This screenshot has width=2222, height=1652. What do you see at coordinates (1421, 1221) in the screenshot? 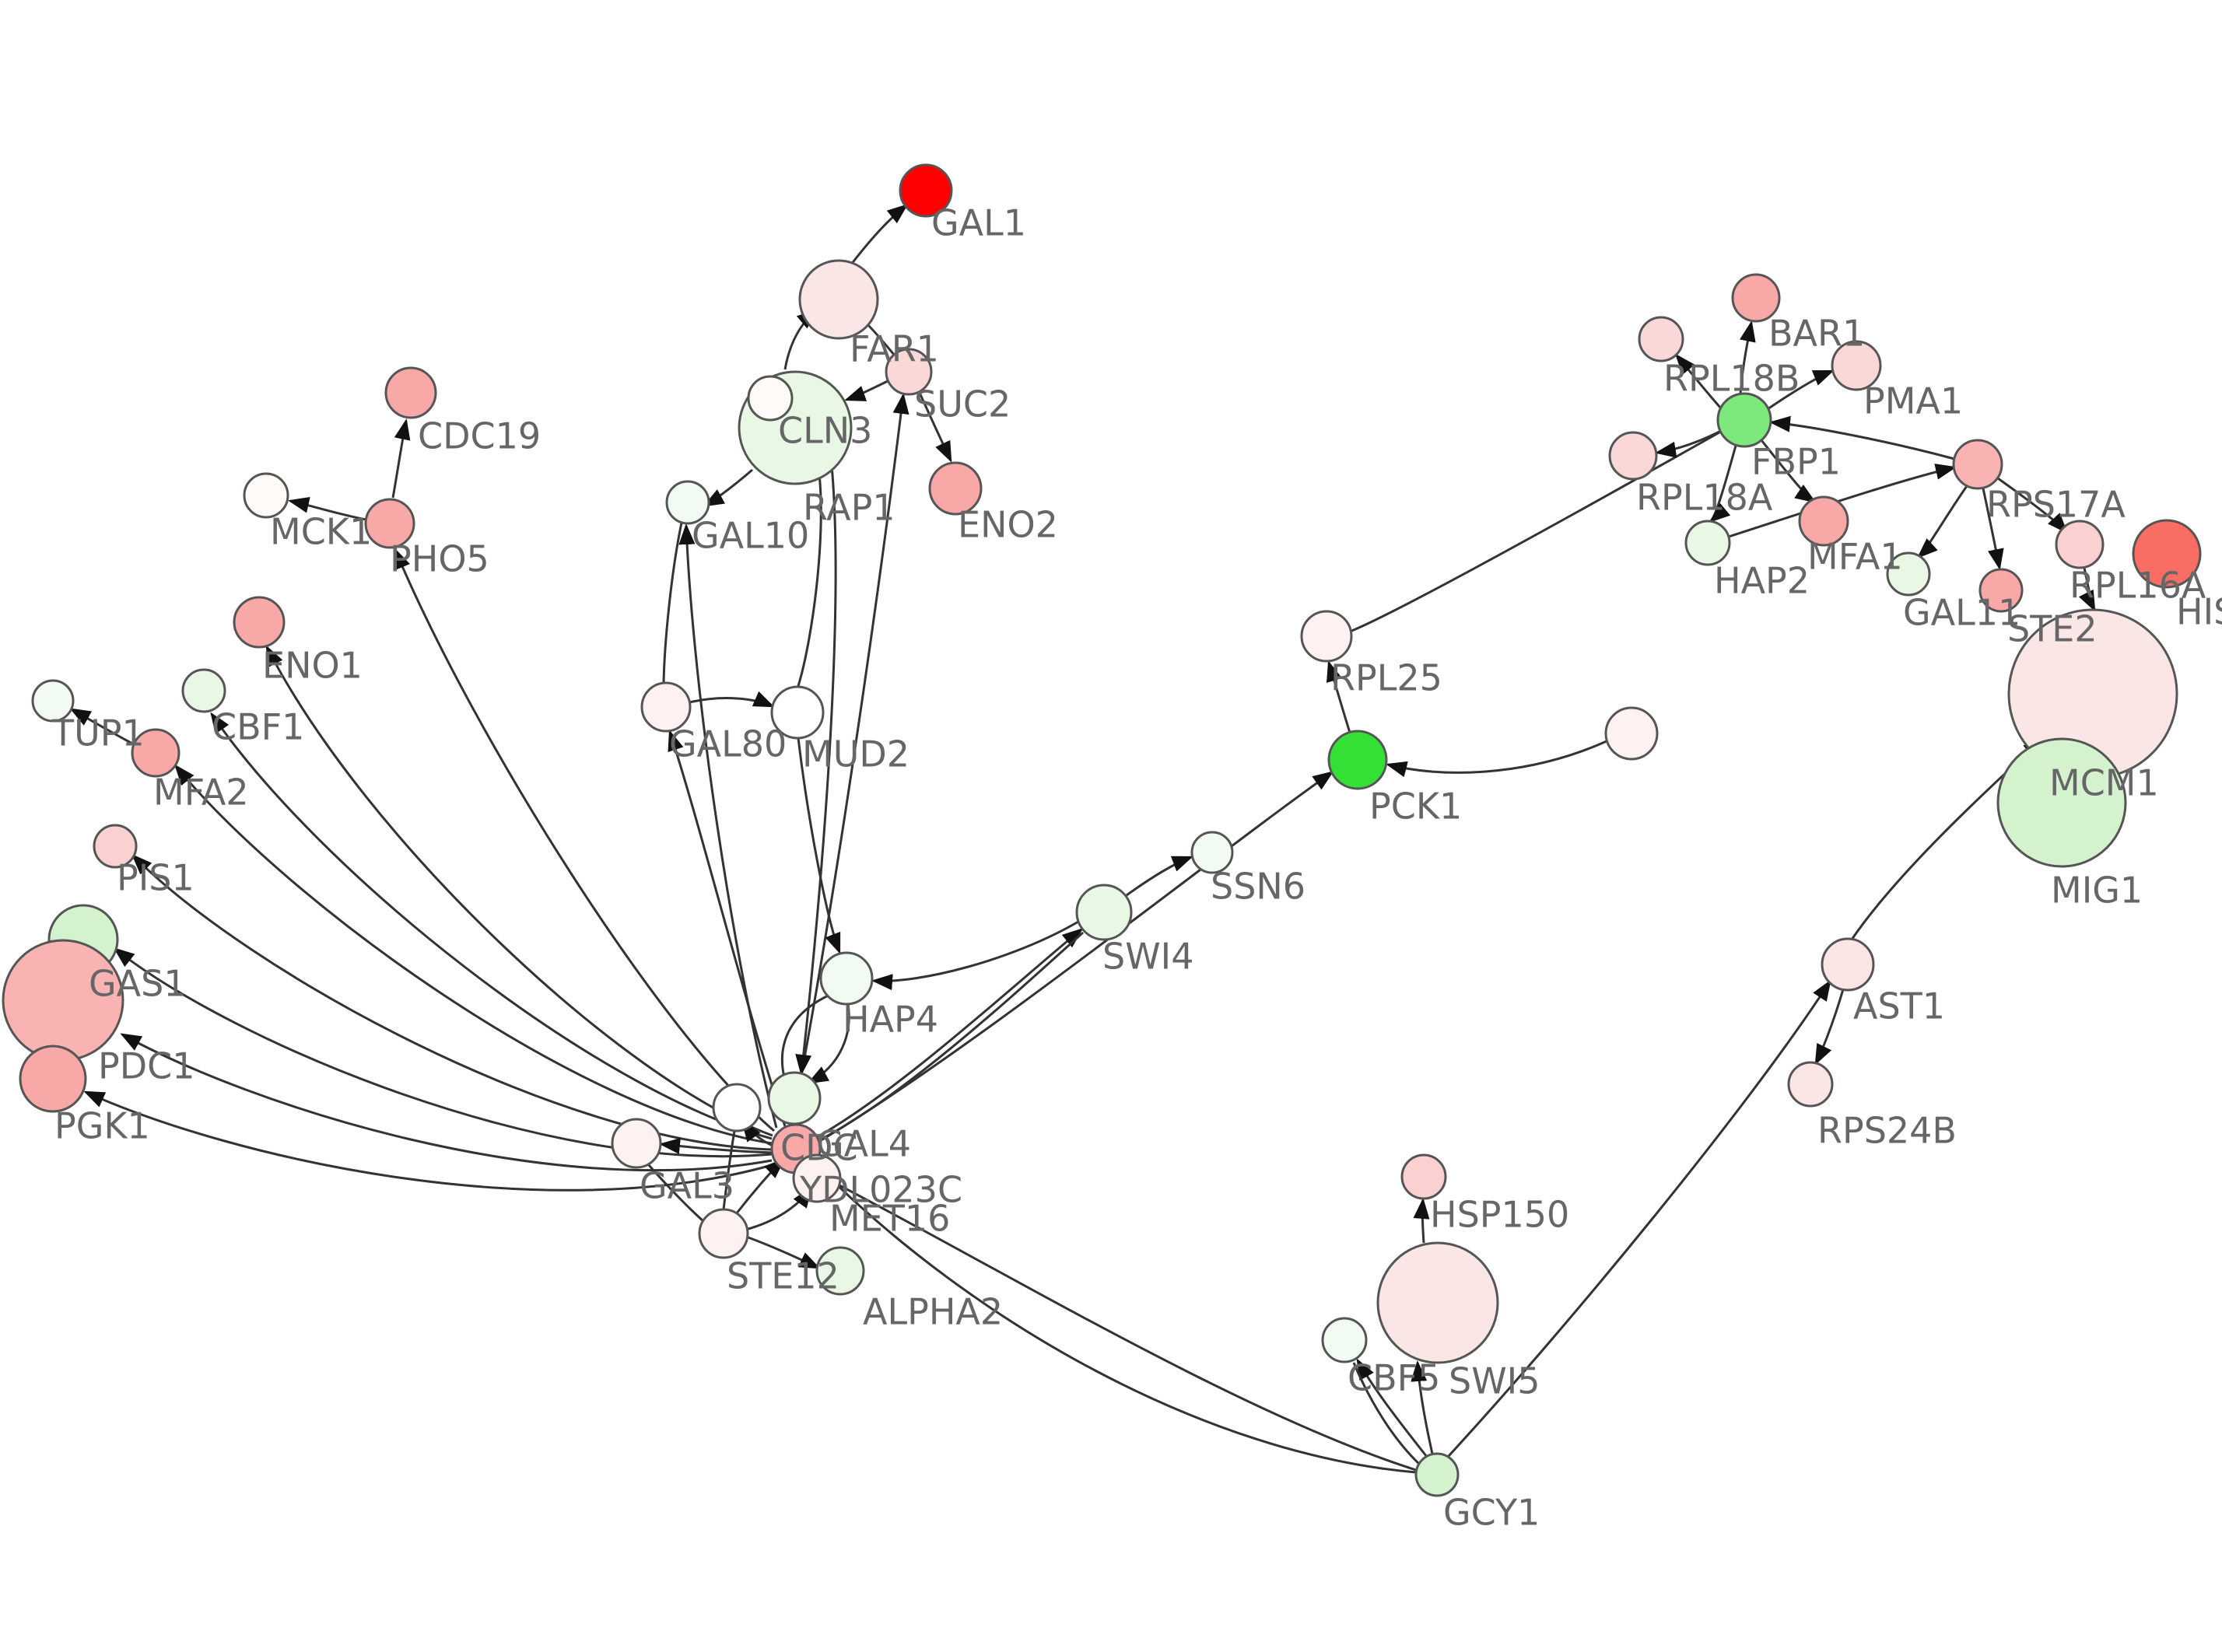
I see `edge-swi5-to-hsp150` at bounding box center [1421, 1221].